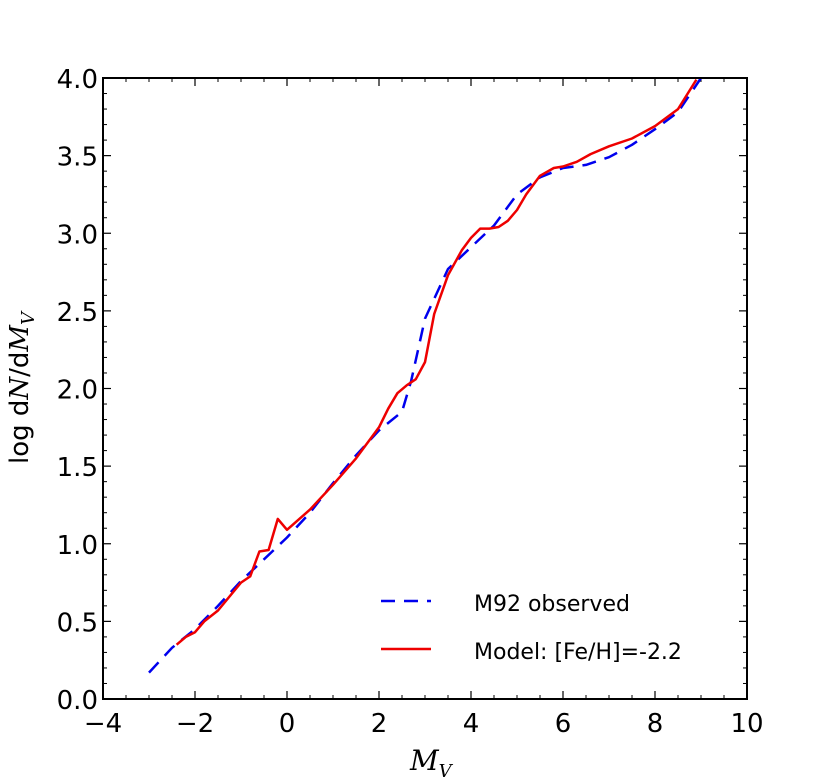  I want to click on x-tick-label: 0, so click(287, 724).